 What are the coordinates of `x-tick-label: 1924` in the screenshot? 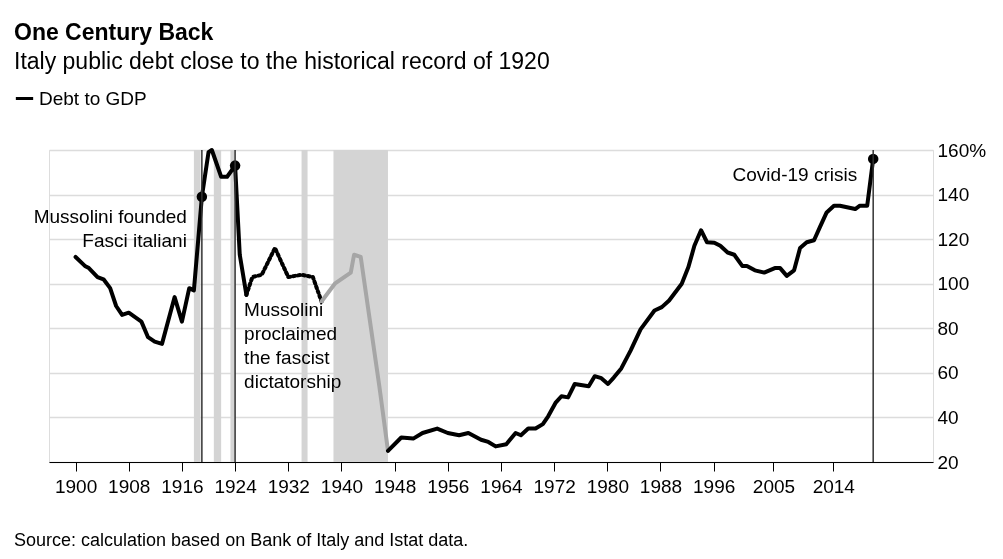 It's located at (236, 486).